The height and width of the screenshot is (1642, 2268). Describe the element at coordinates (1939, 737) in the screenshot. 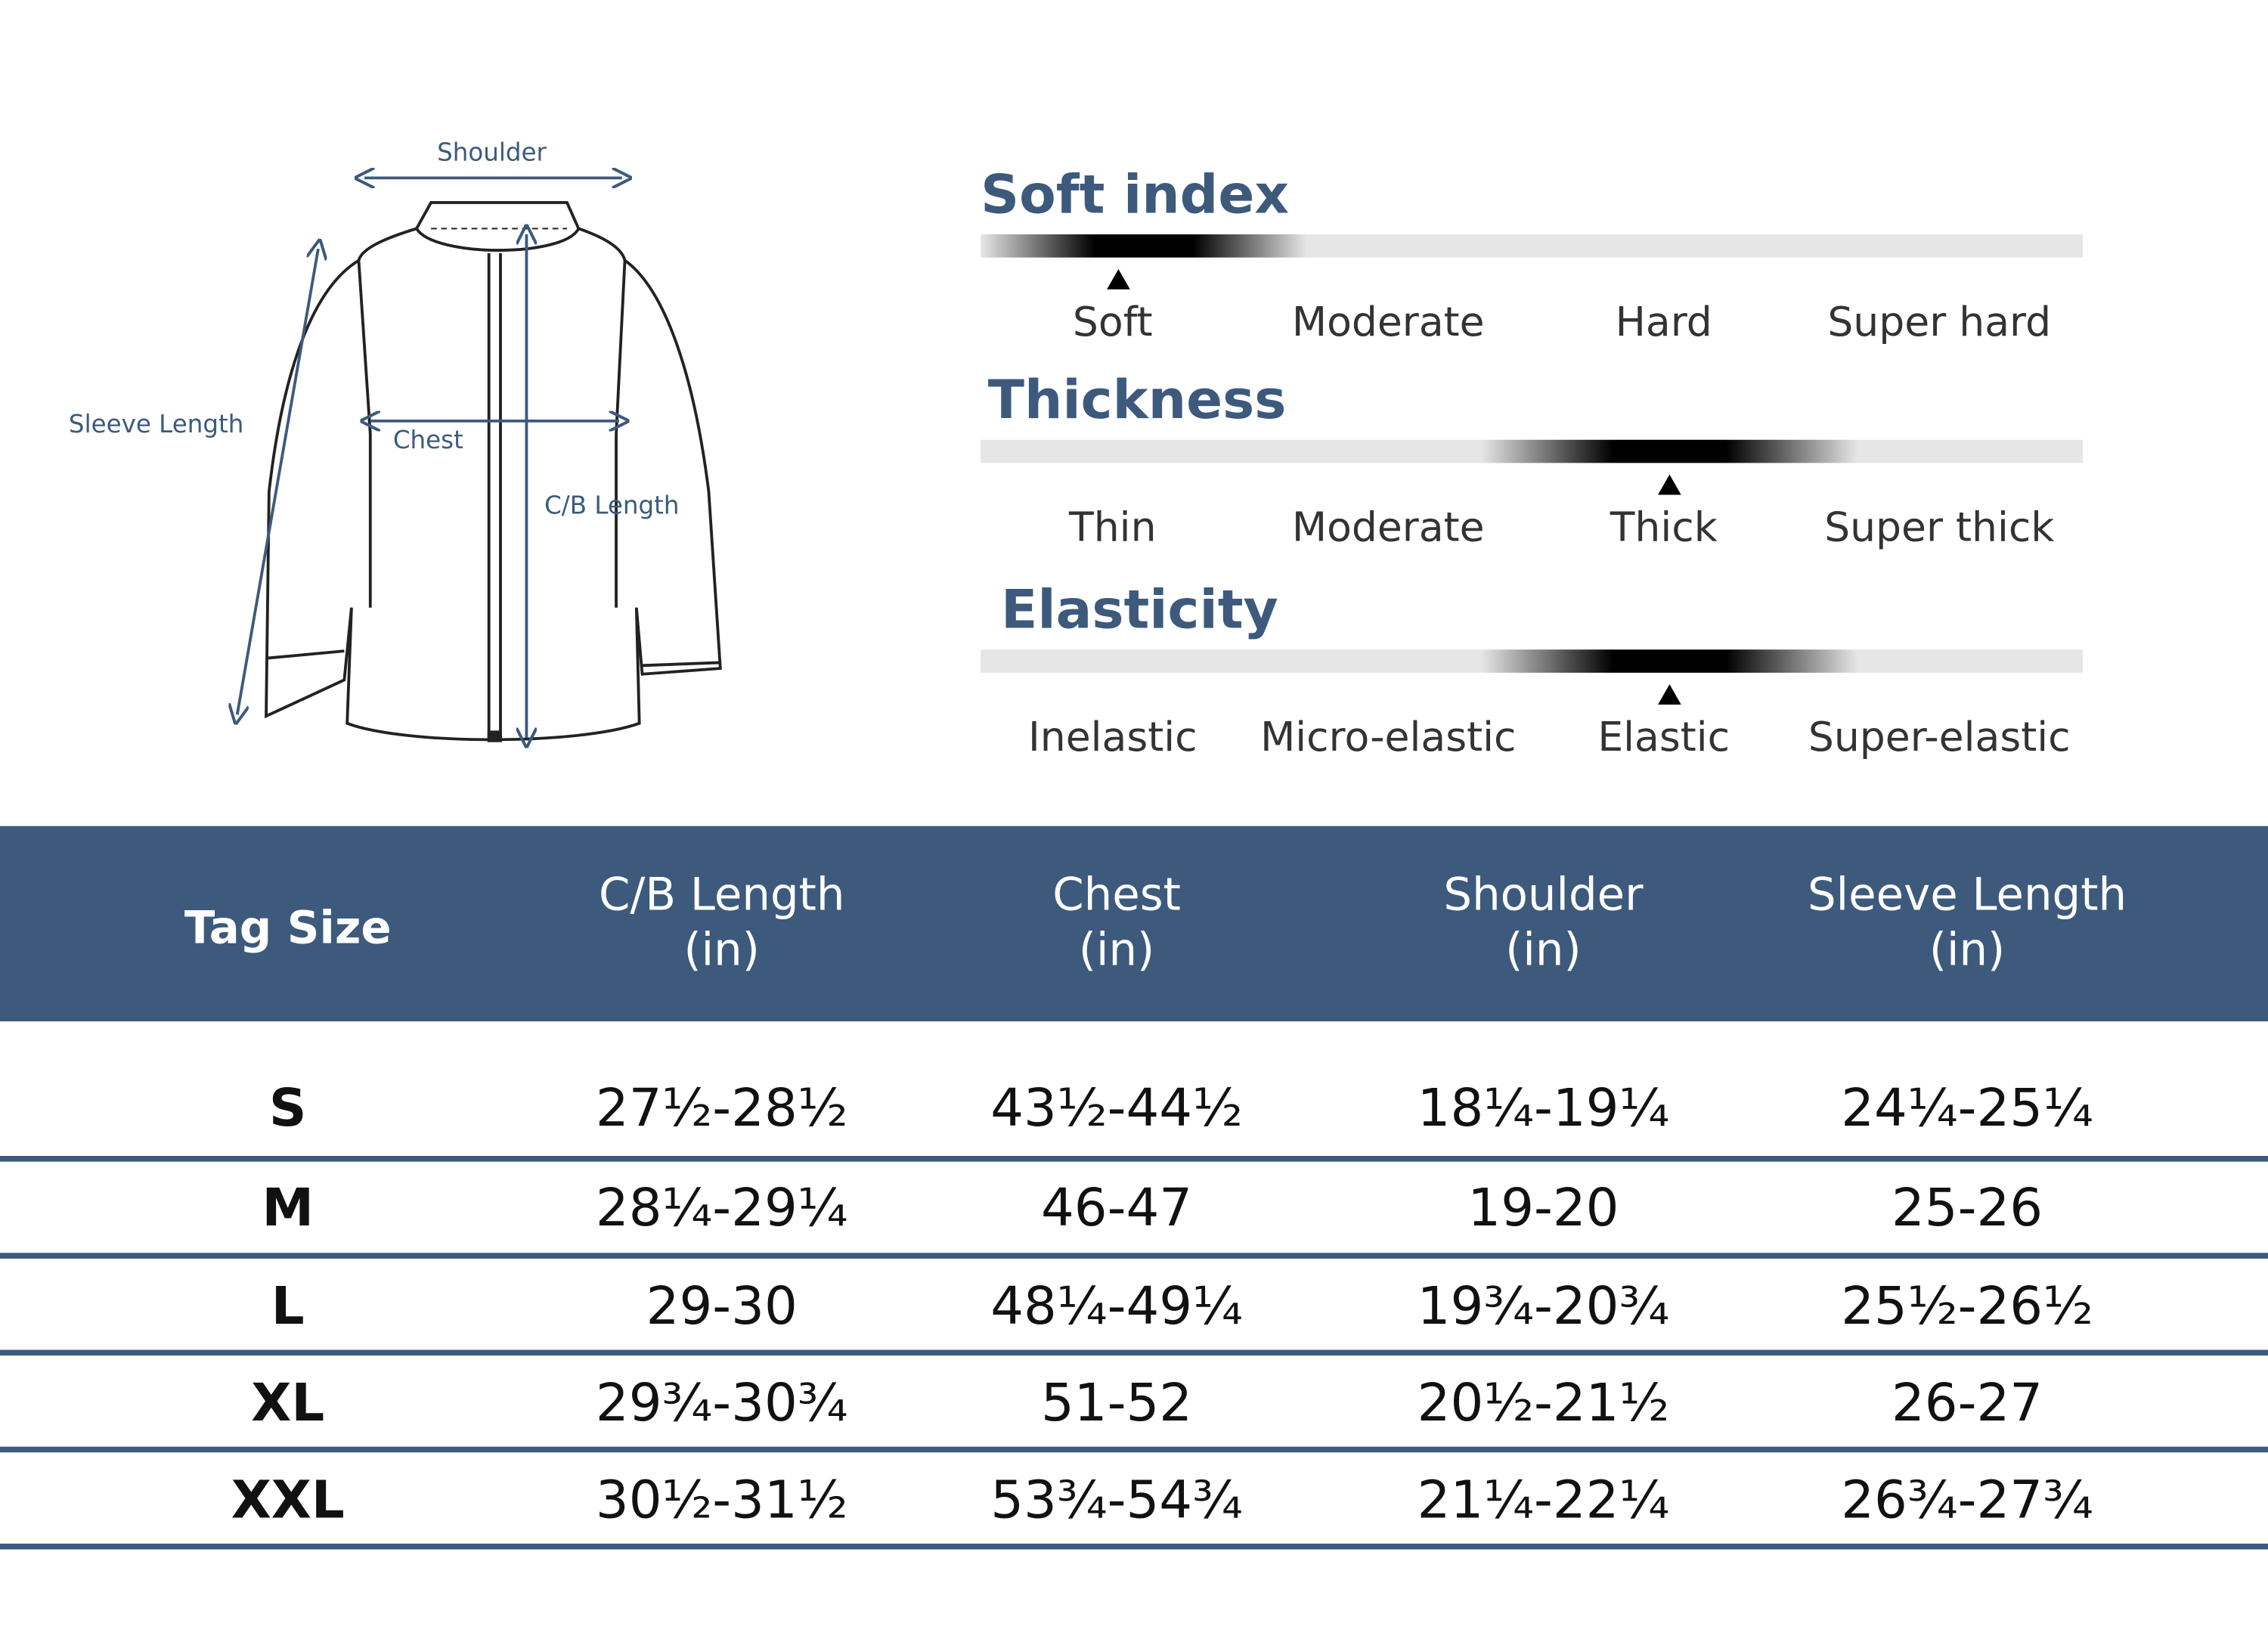

I see `index-option: Super-elastic` at that location.